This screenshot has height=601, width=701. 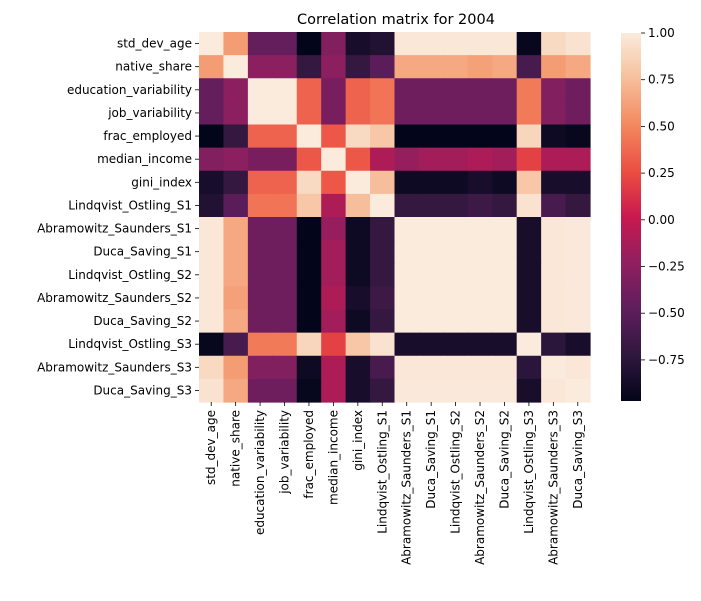 I want to click on colorbar, so click(x=631, y=217).